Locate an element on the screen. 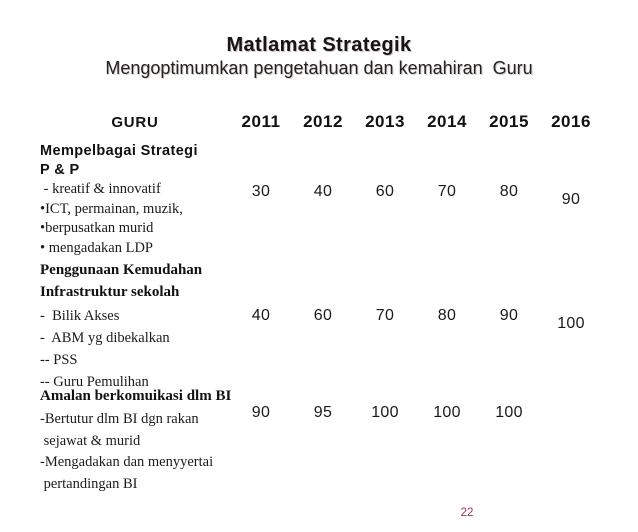 The image size is (638, 532). row-title-line: Mempelbagai Strategi is located at coordinates (119, 151).